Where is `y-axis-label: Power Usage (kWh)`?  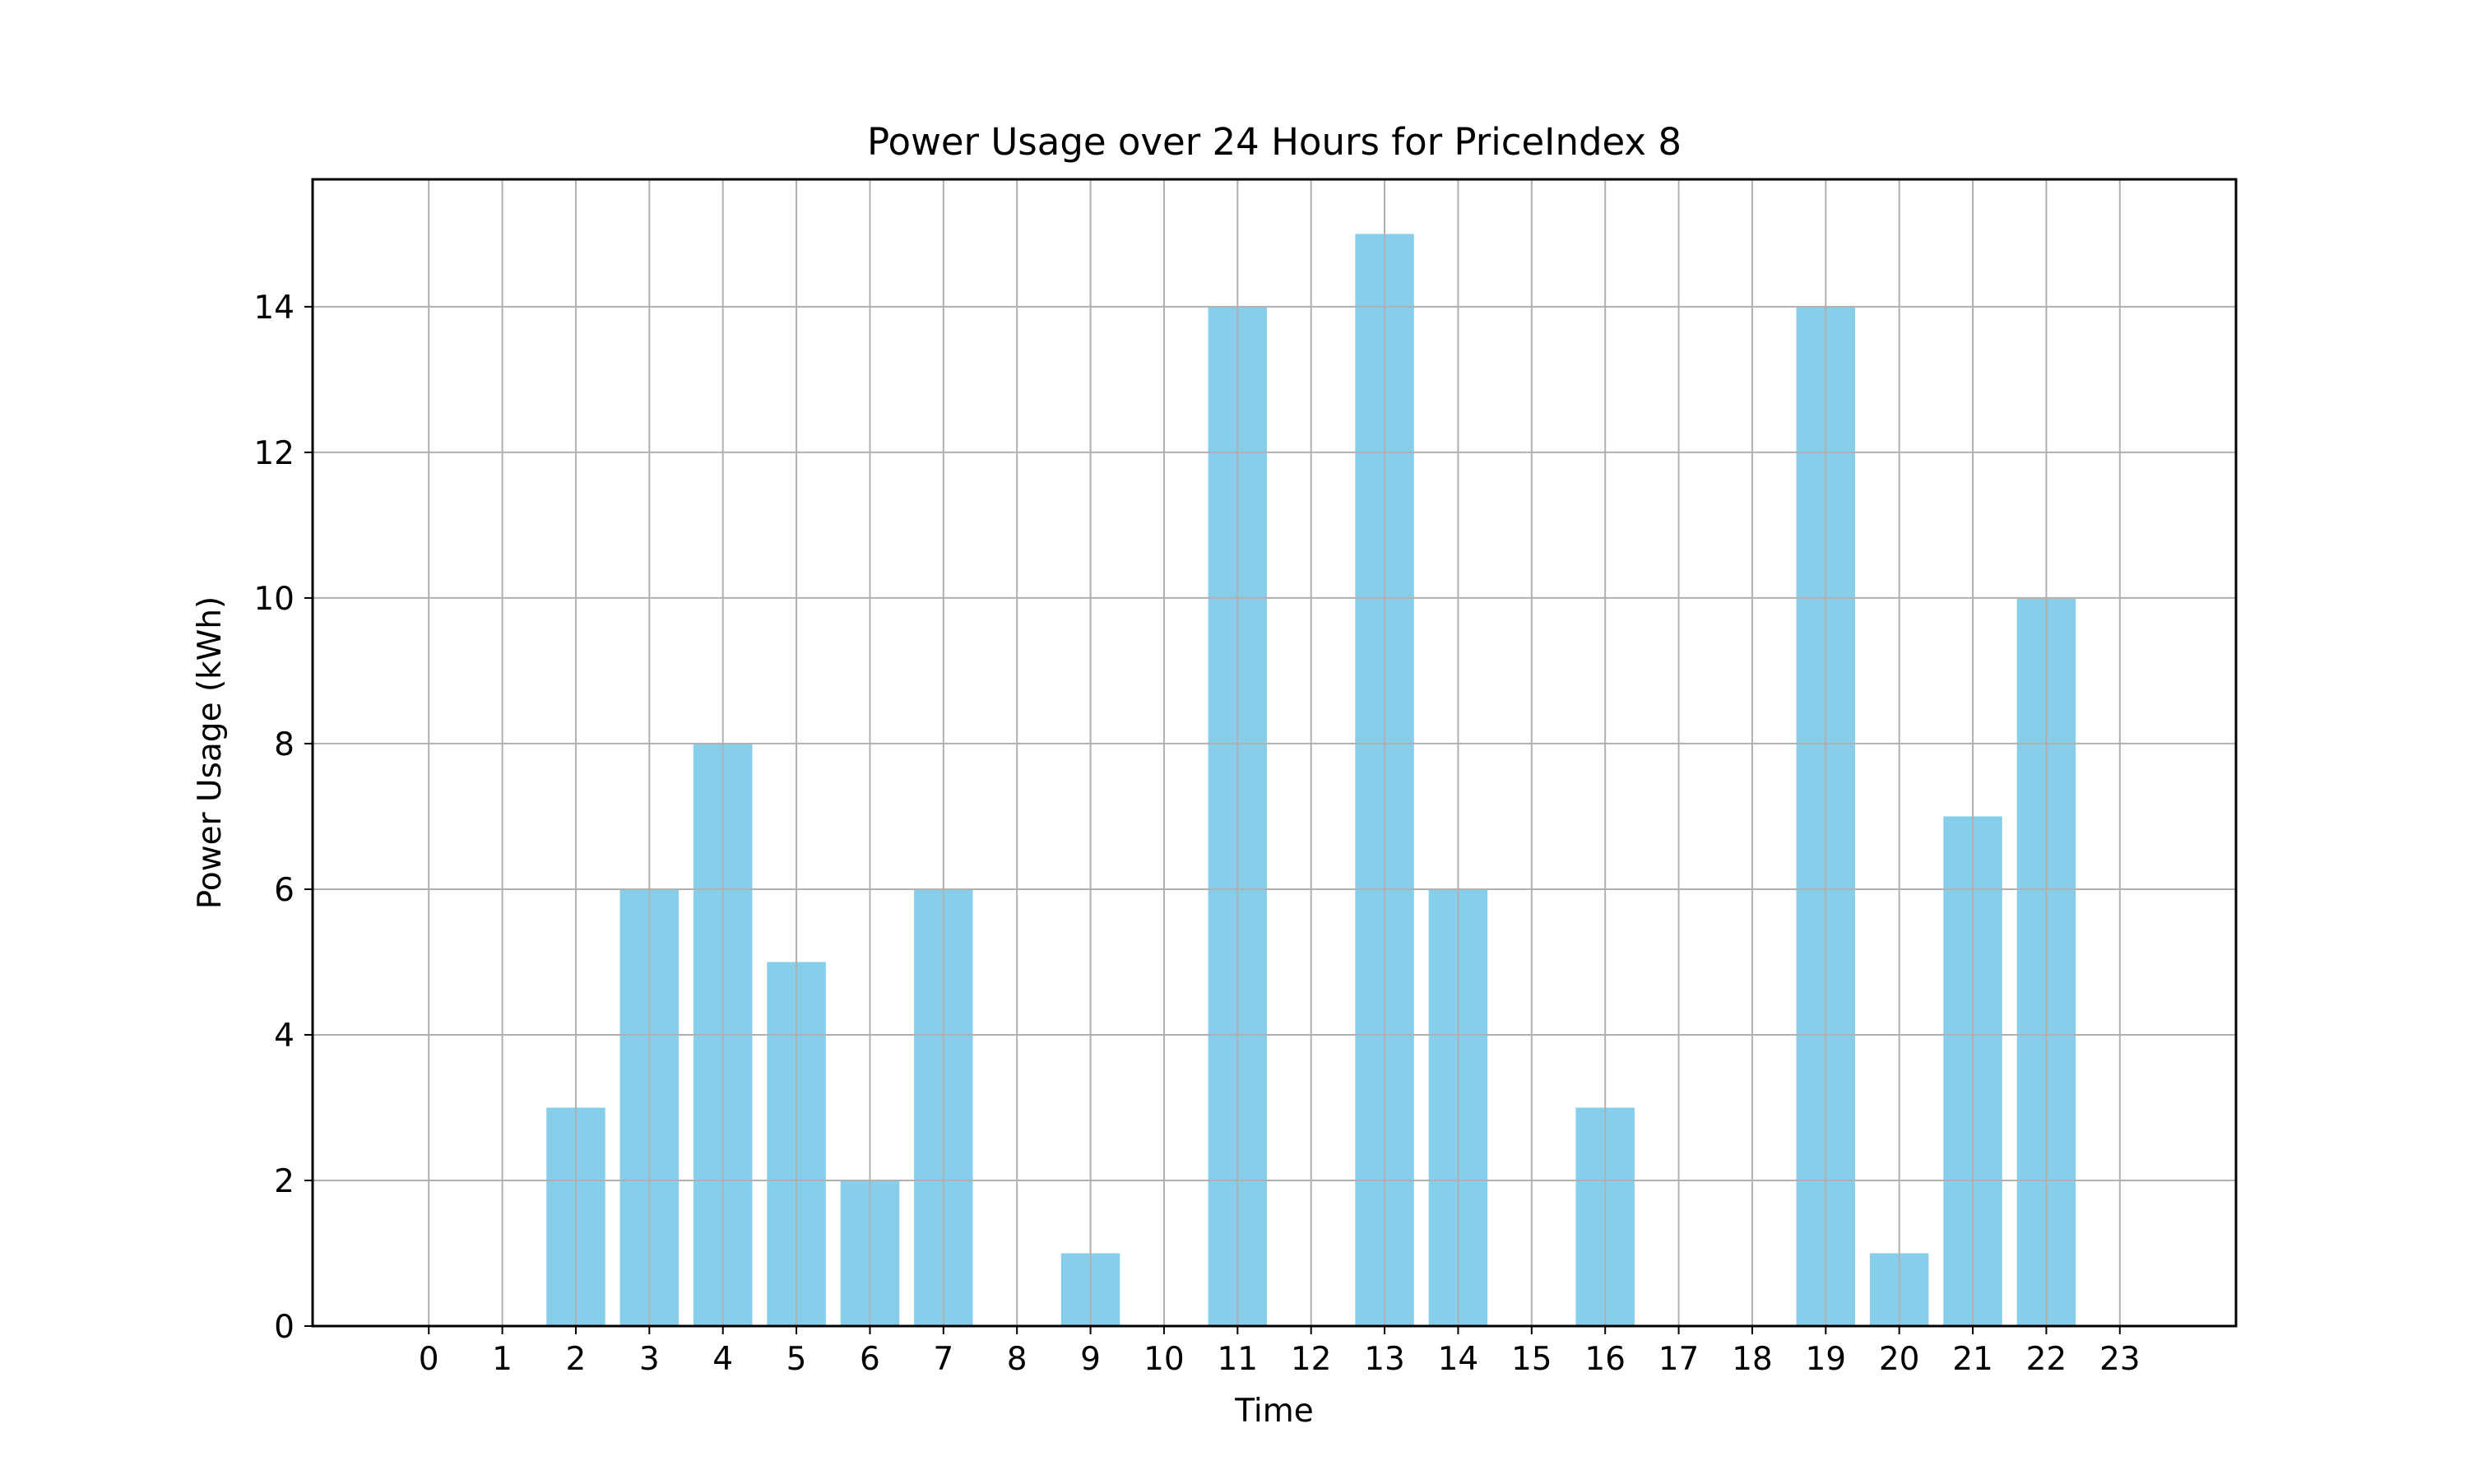 y-axis-label: Power Usage (kWh) is located at coordinates (210, 753).